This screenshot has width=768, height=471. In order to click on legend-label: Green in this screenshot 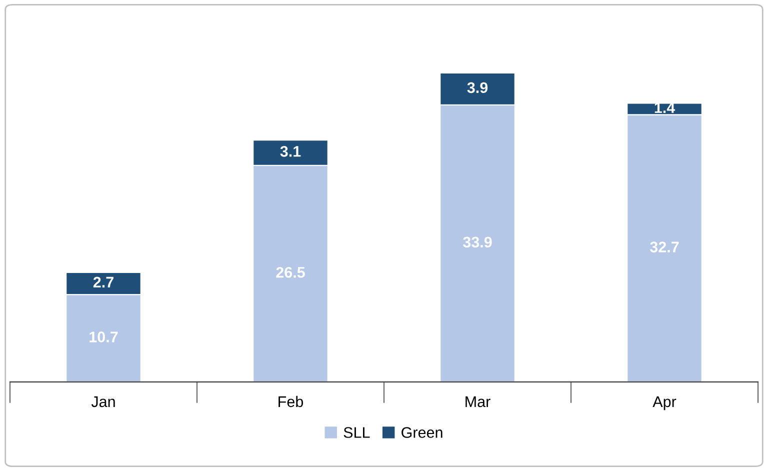, I will do `click(422, 432)`.